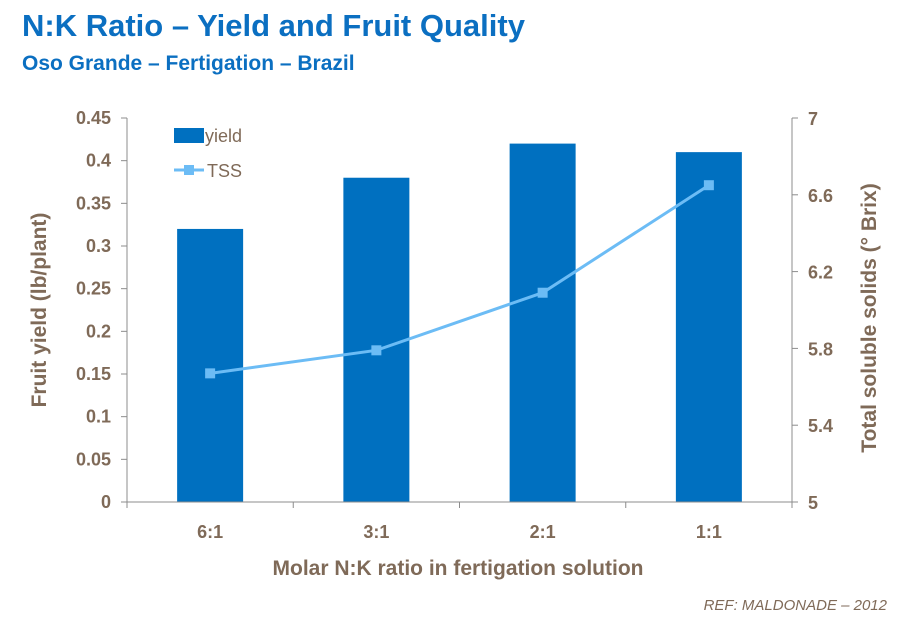  I want to click on y2-tick-label: 6.6, so click(820, 196).